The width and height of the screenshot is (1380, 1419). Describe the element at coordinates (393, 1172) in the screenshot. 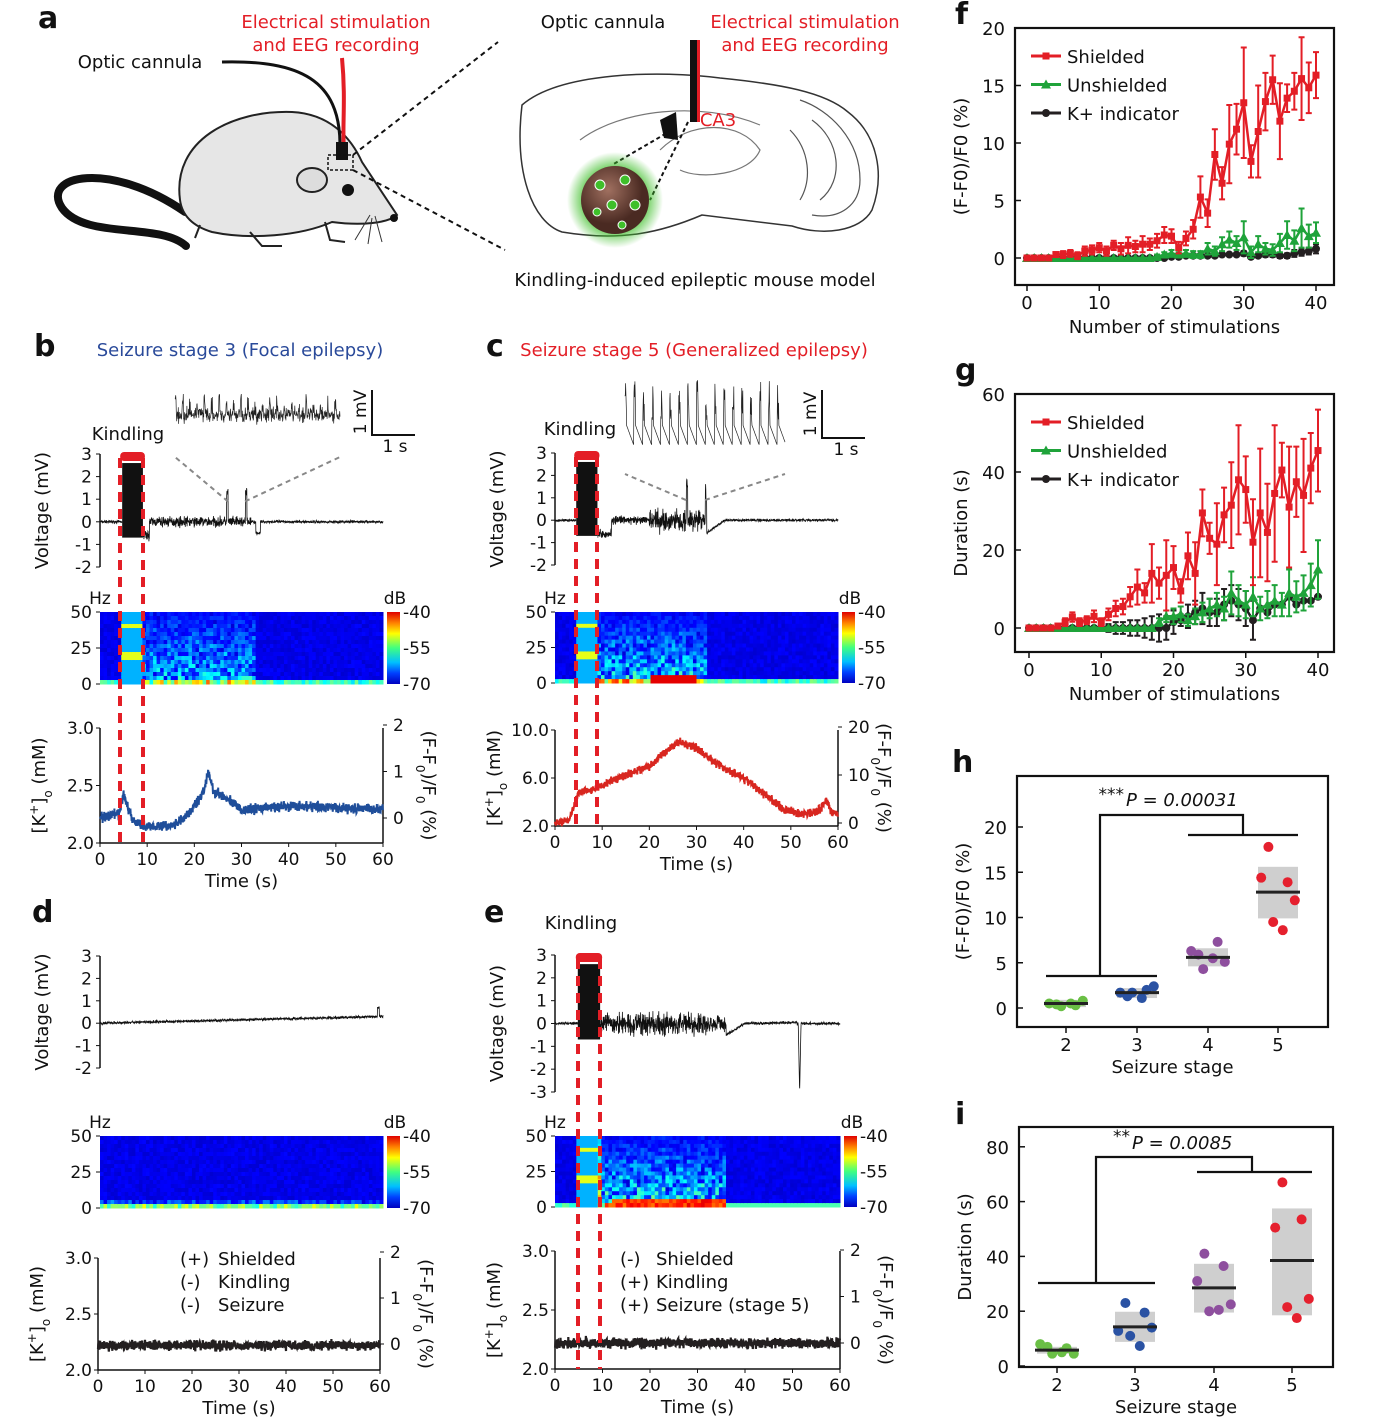

I see `colorbar` at that location.